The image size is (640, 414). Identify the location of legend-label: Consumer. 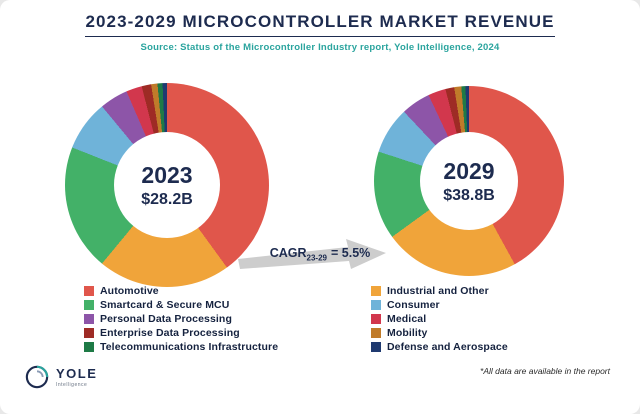
(413, 305).